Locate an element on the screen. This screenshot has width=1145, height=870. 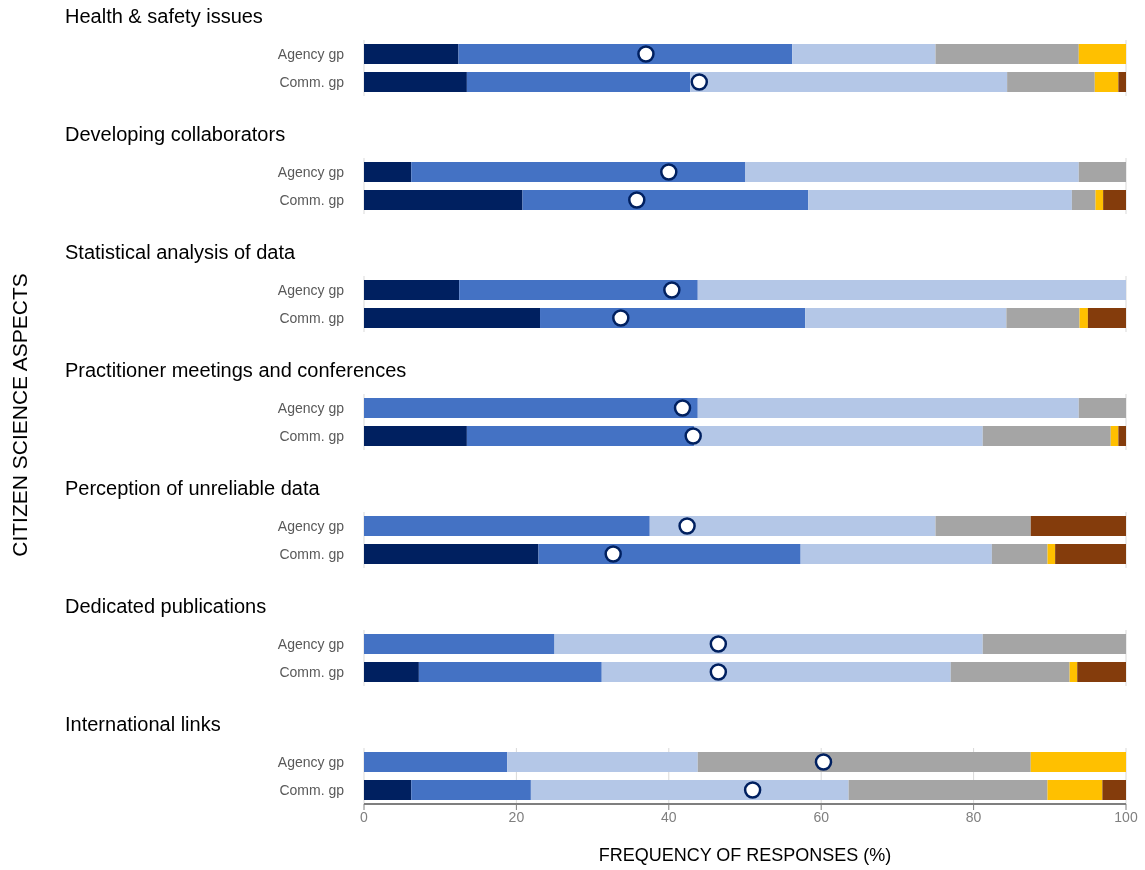
text: Perception of unreliable data is located at coordinates (192, 488).